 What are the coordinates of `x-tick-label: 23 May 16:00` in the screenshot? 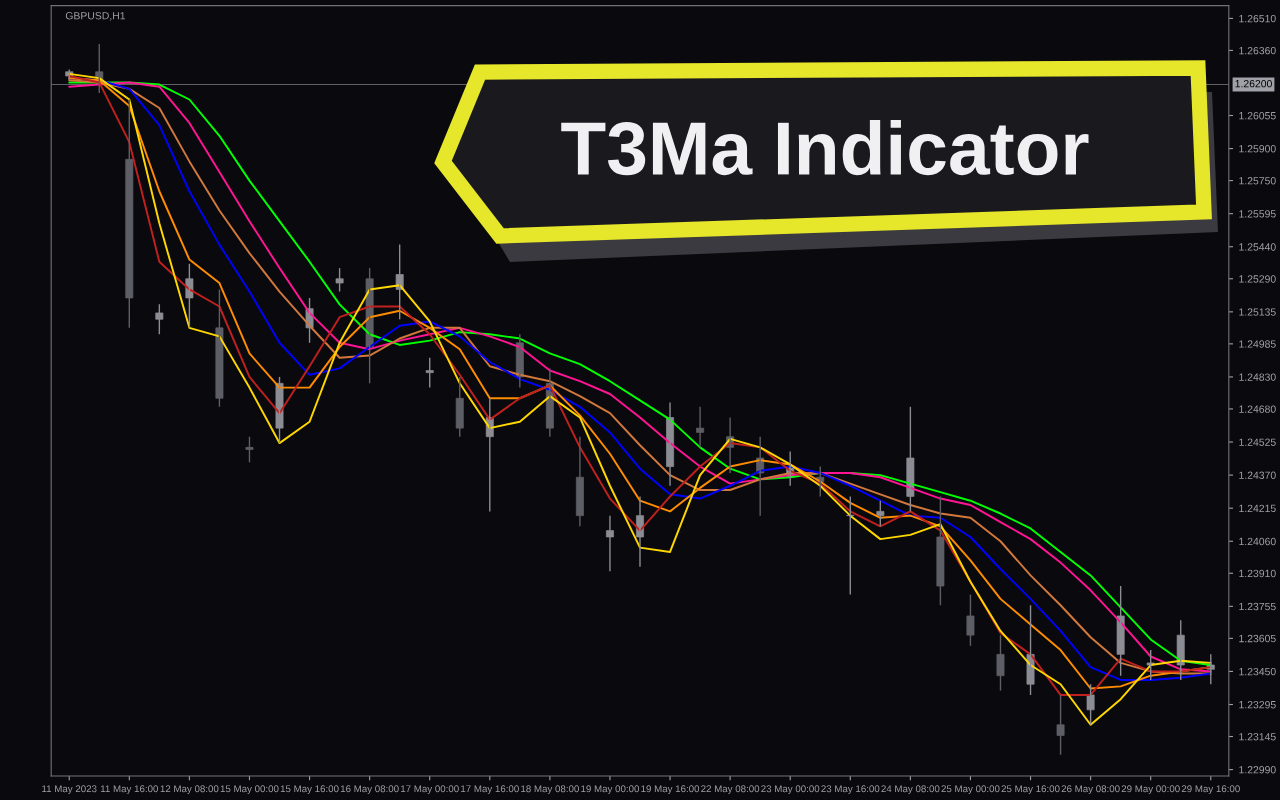 It's located at (850, 790).